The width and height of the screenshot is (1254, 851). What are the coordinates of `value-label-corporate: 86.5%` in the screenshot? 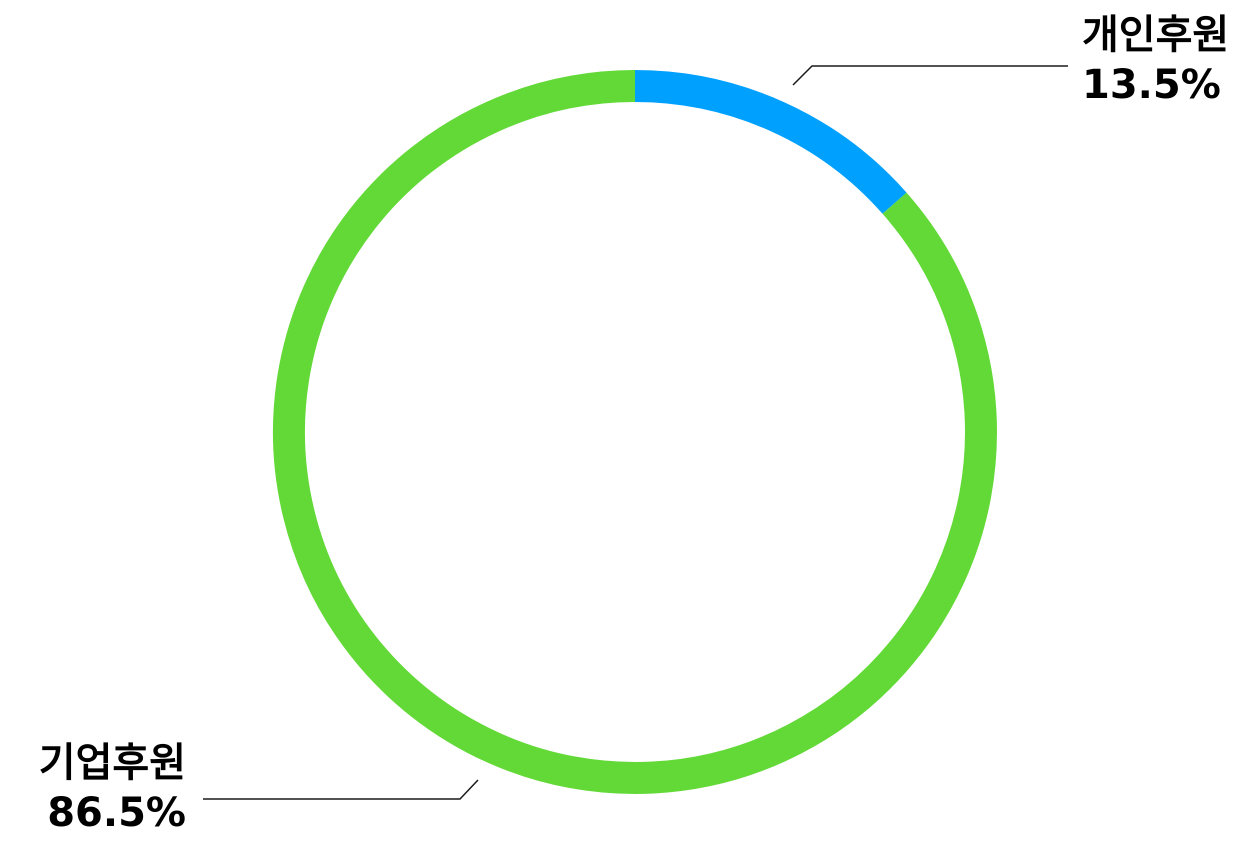 It's located at (116, 813).